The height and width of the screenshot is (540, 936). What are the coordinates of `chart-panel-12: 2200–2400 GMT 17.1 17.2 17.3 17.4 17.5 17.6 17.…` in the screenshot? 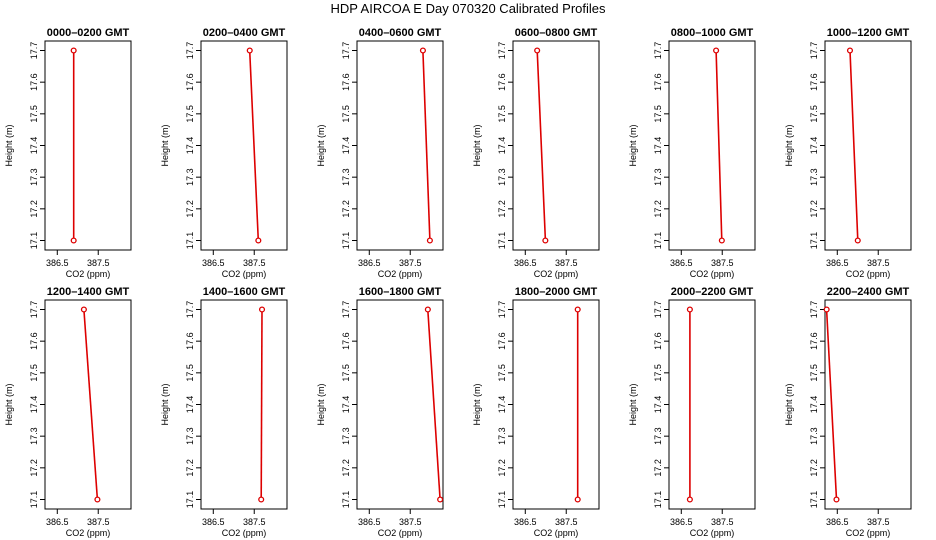 It's located at (848, 412).